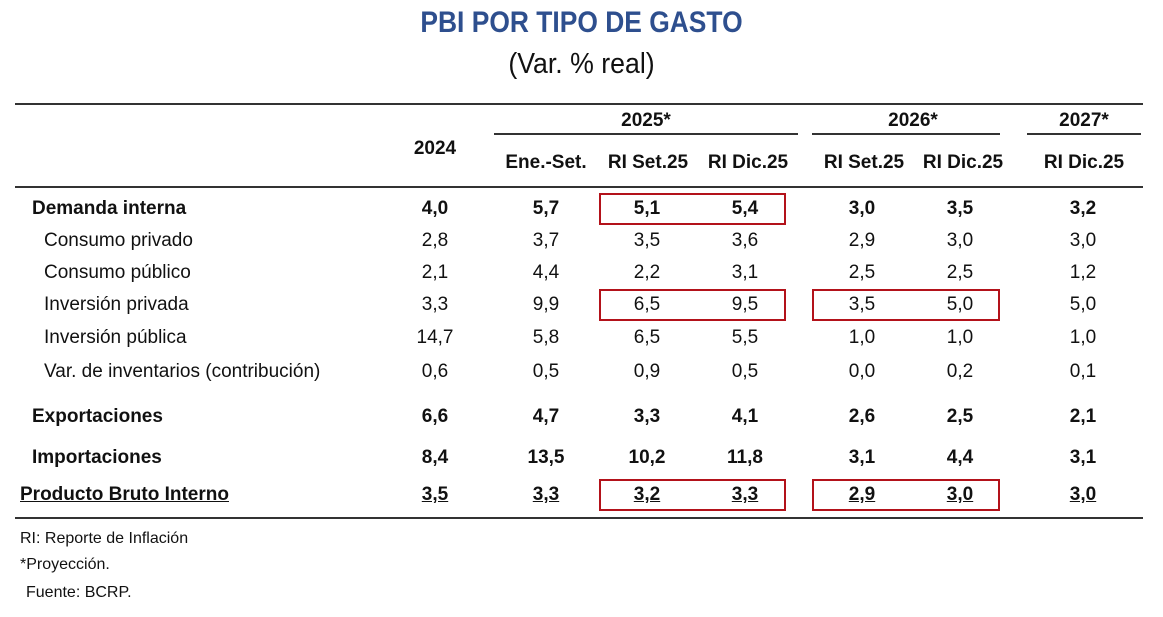 The width and height of the screenshot is (1163, 617). I want to click on header-col-2025-ri-set: RI Set.25, so click(648, 162).